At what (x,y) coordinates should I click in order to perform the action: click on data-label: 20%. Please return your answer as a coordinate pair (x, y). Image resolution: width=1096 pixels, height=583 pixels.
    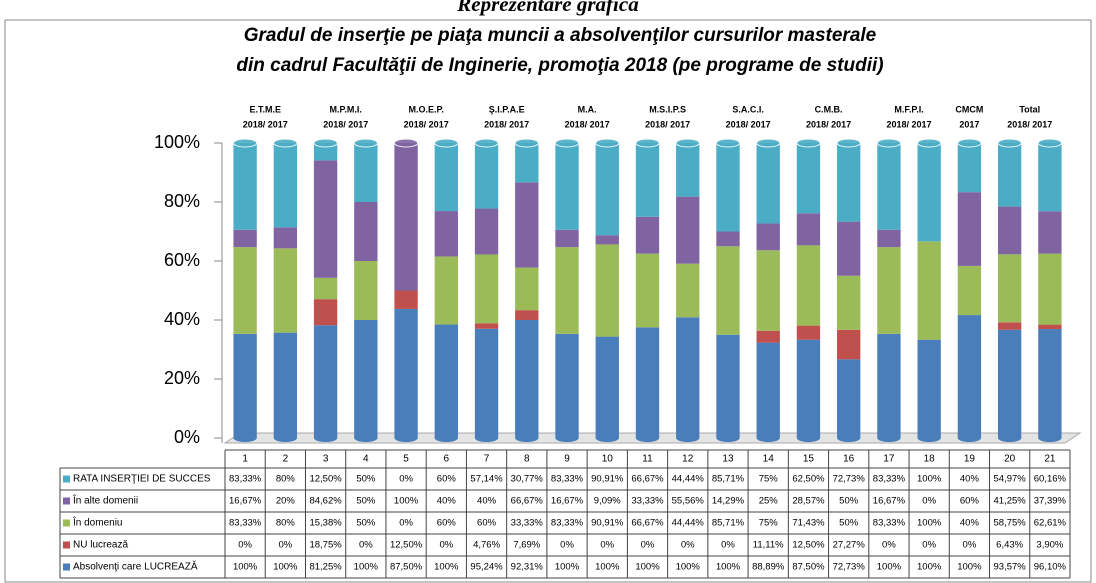
    Looking at the image, I should click on (286, 501).